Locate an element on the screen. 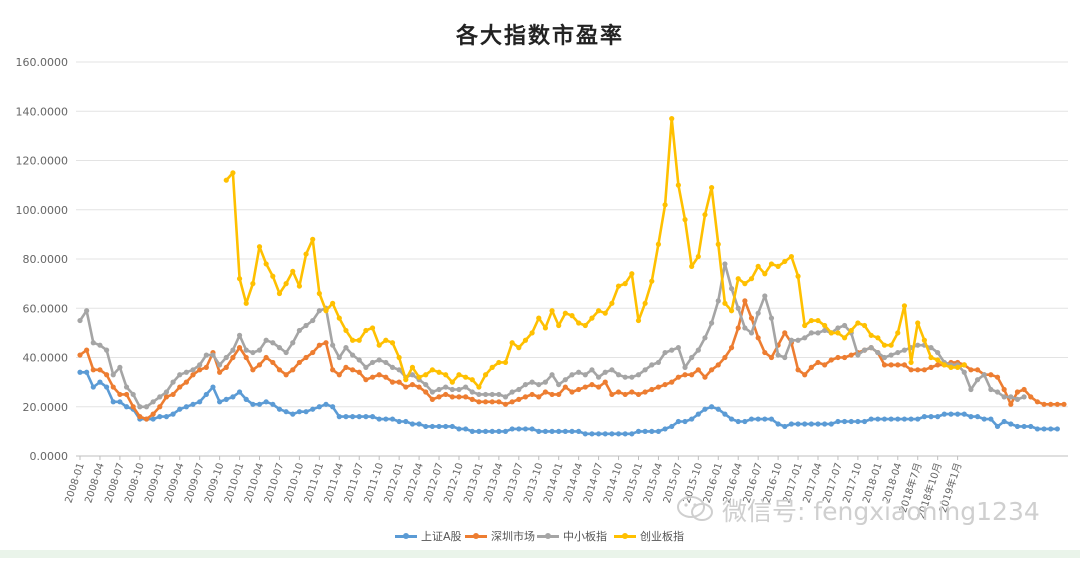 This screenshot has height=562, width=1080. x-tick-label: 2009-01 is located at coordinates (154, 483).